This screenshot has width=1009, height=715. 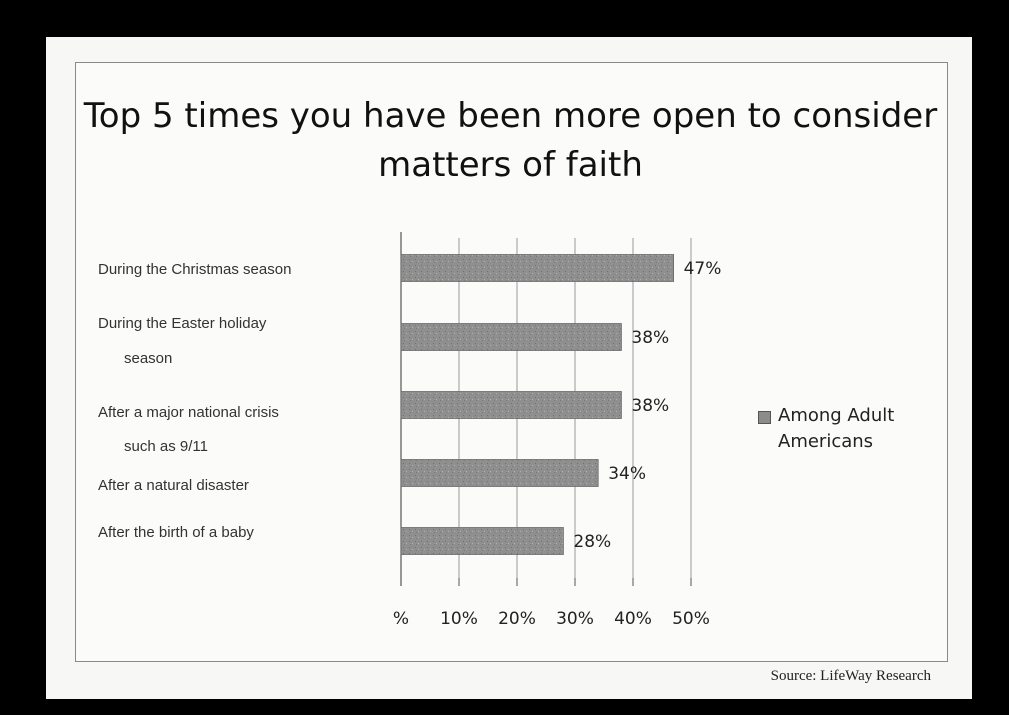 What do you see at coordinates (691, 619) in the screenshot?
I see `x-tick-label: 50%` at bounding box center [691, 619].